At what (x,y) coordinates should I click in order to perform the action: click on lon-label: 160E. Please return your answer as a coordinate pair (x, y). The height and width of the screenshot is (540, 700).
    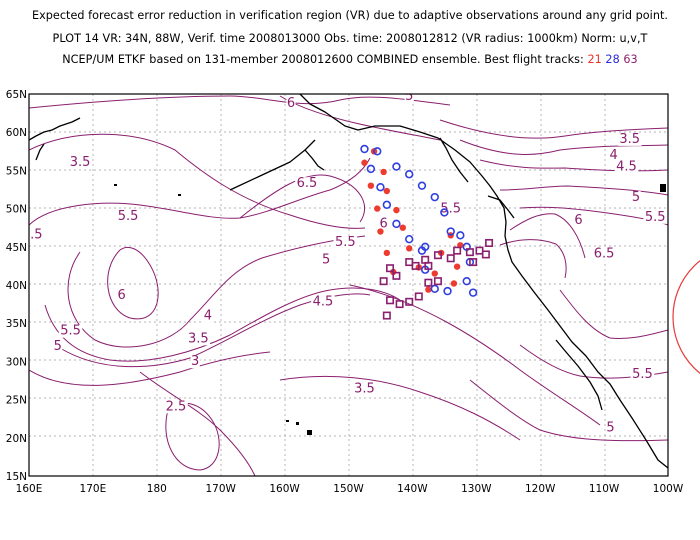
    Looking at the image, I should click on (29, 489).